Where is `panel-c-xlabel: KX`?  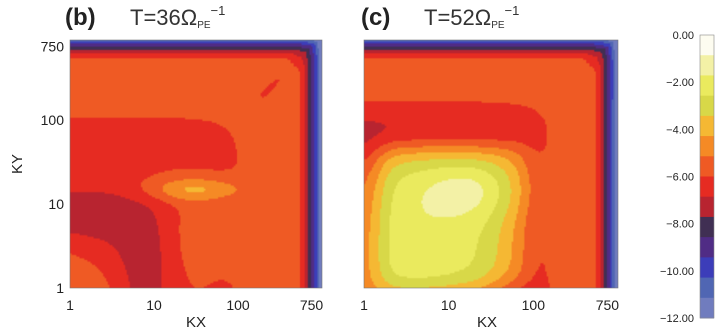 panel-c-xlabel: KX is located at coordinates (487, 322).